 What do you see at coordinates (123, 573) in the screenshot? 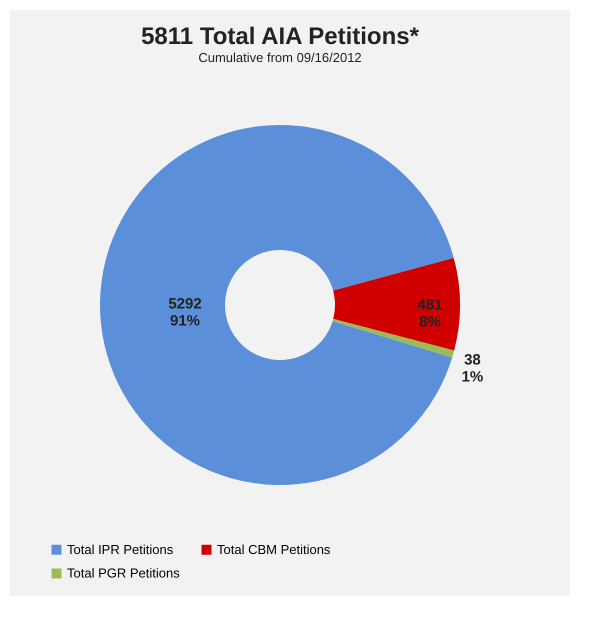
I see `legend-label: Total PGR Petitions` at bounding box center [123, 573].